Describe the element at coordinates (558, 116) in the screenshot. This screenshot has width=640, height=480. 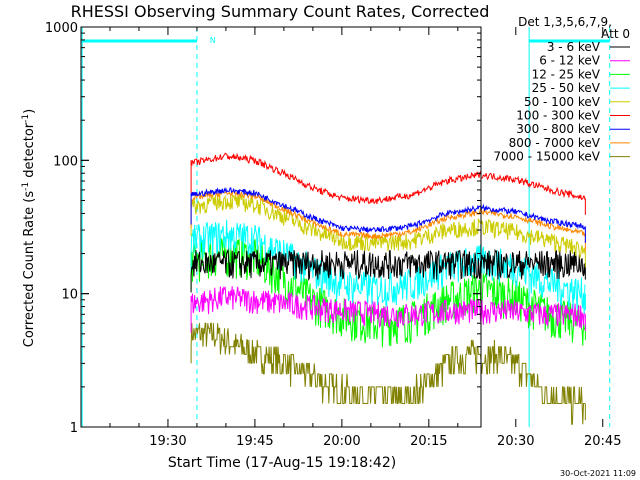
I see `legend-label: 100 - 300 keV` at that location.